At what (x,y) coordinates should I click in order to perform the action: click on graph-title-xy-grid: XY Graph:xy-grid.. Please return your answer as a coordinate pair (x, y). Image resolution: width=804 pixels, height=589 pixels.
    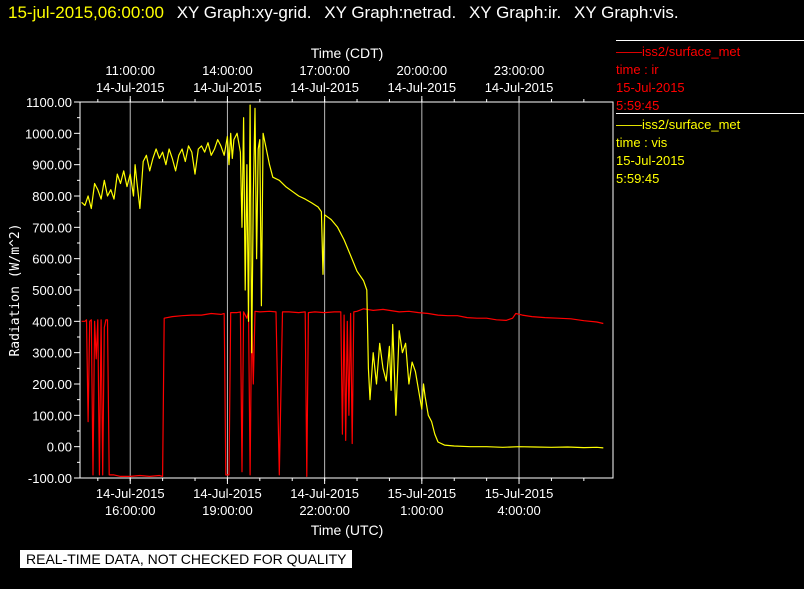
    Looking at the image, I should click on (244, 12).